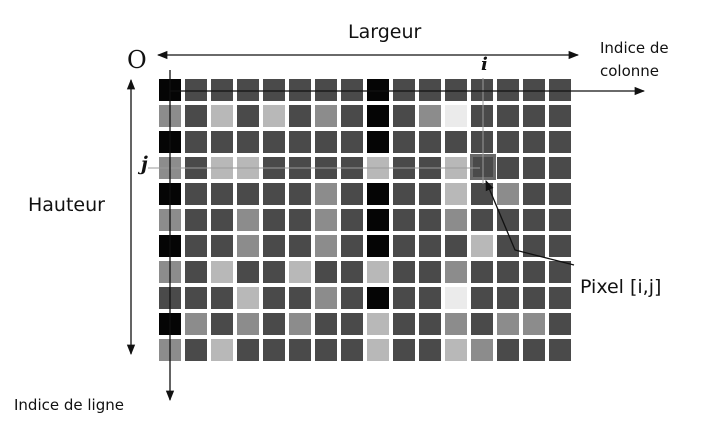  I want to click on row-index-label: Indice de ligne, so click(69, 405).